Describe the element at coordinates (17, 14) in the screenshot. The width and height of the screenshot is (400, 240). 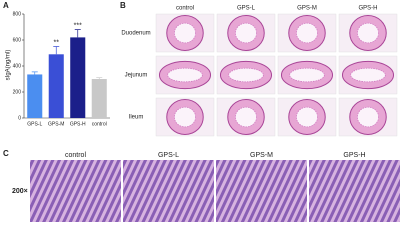
I see `y-tick-label: 800` at that location.